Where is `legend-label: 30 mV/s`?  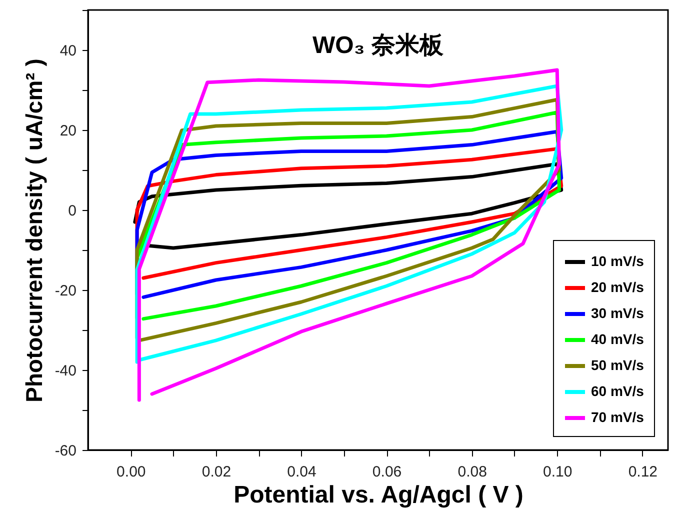
legend-label: 30 mV/s is located at coordinates (617, 313).